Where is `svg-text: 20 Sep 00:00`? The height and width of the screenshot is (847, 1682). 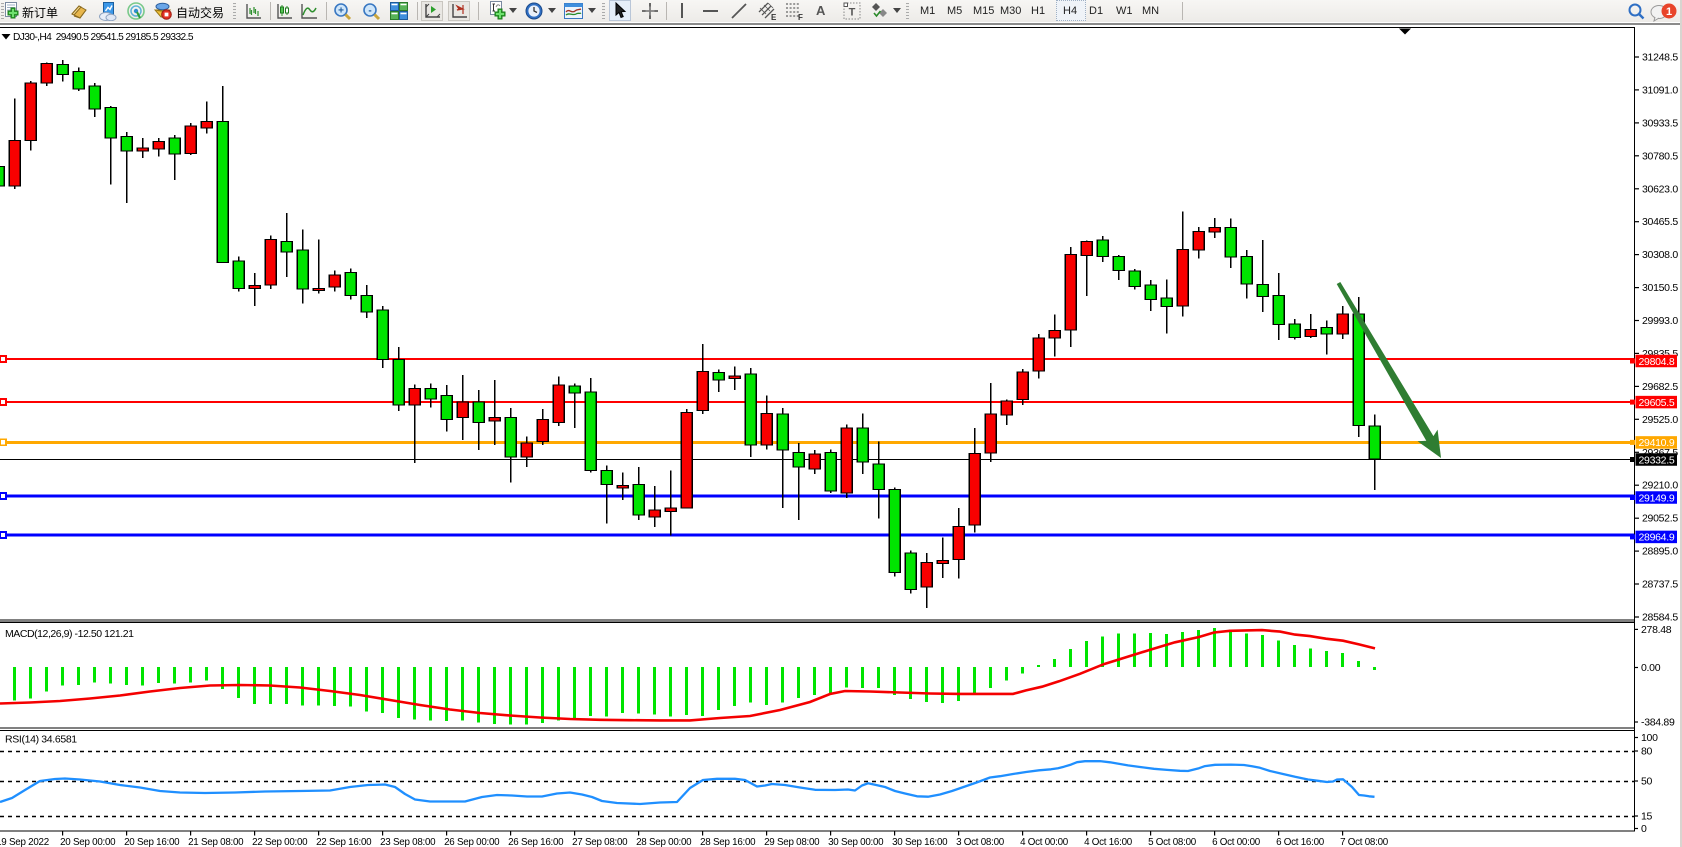 svg-text: 20 Sep 00:00 is located at coordinates (88, 842).